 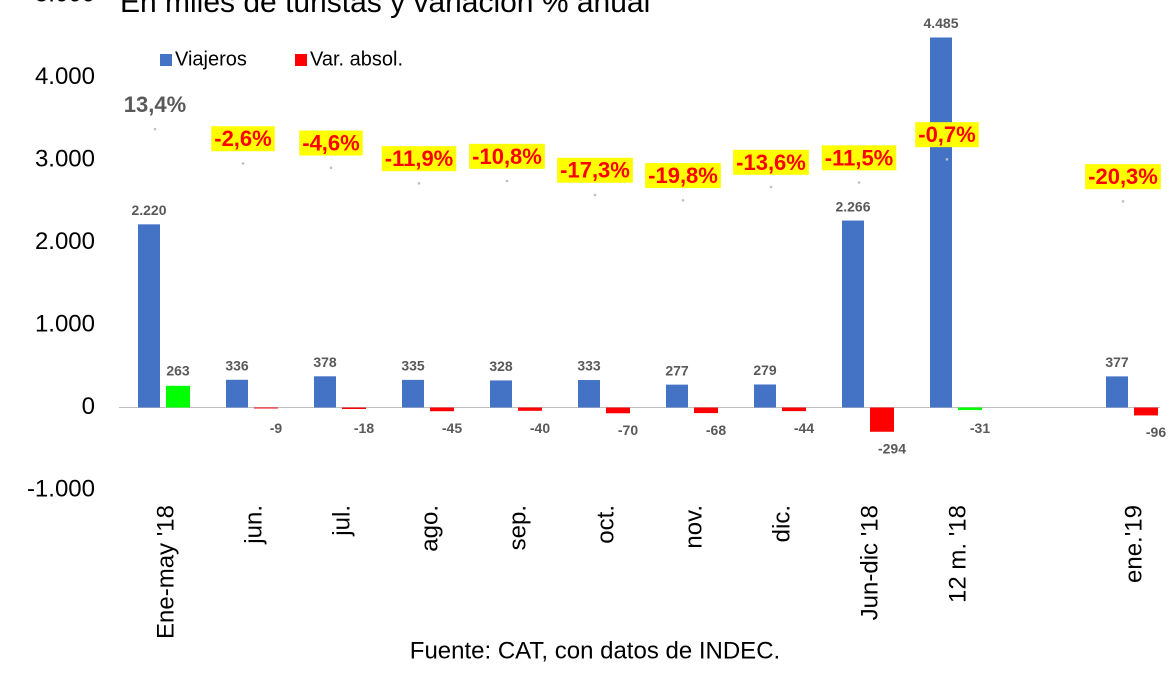 I want to click on pct-label-text: -11,5%, so click(x=859, y=157).